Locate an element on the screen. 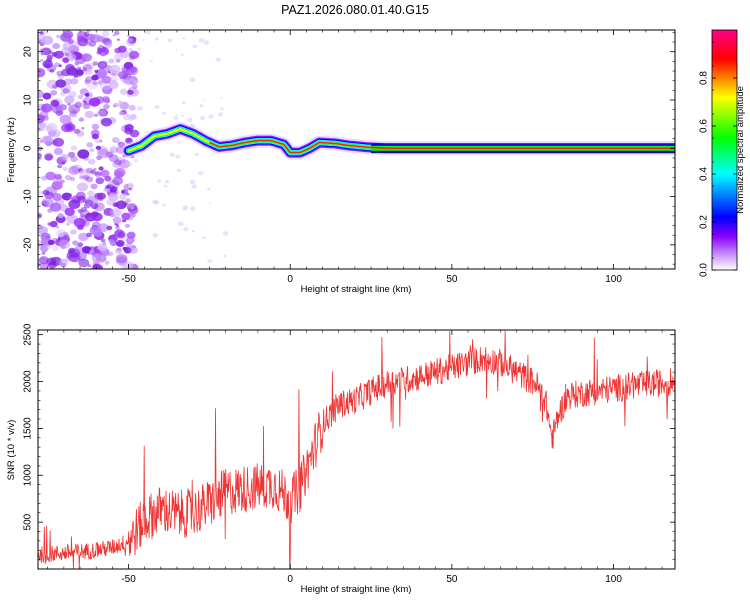  x-tick-label: 100 is located at coordinates (613, 279).